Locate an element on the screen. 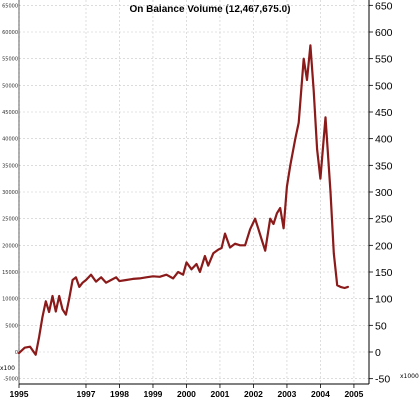 The height and width of the screenshot is (400, 420). right-tick-label: 200 is located at coordinates (384, 246).